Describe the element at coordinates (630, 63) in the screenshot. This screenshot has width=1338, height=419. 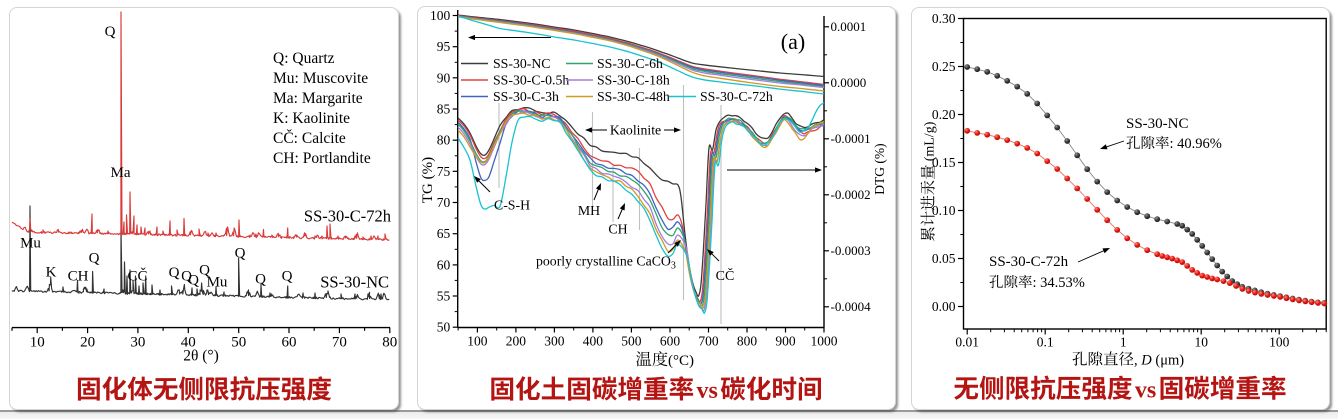
I see `svg-text: SS-30-C-6h` at that location.